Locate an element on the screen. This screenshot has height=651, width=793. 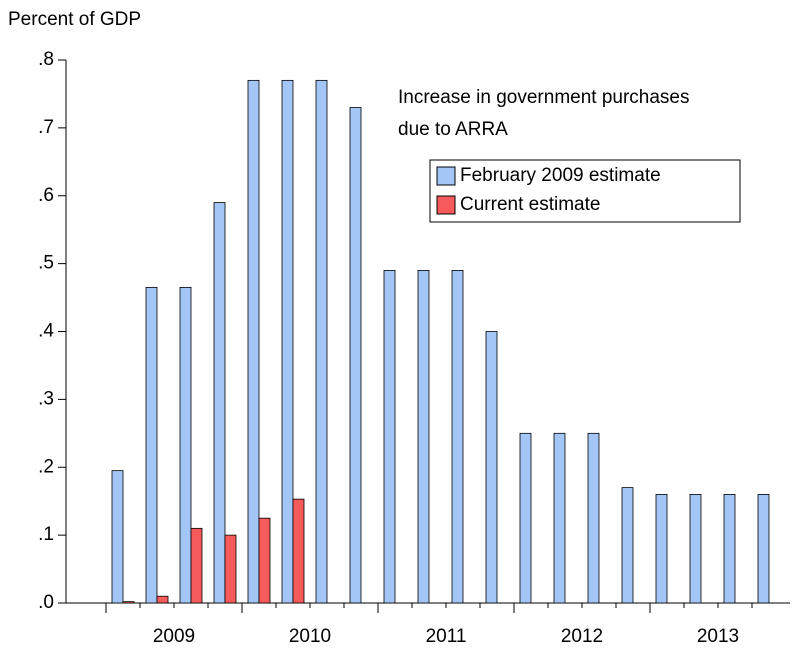
x-tick-label: 2011 is located at coordinates (446, 636).